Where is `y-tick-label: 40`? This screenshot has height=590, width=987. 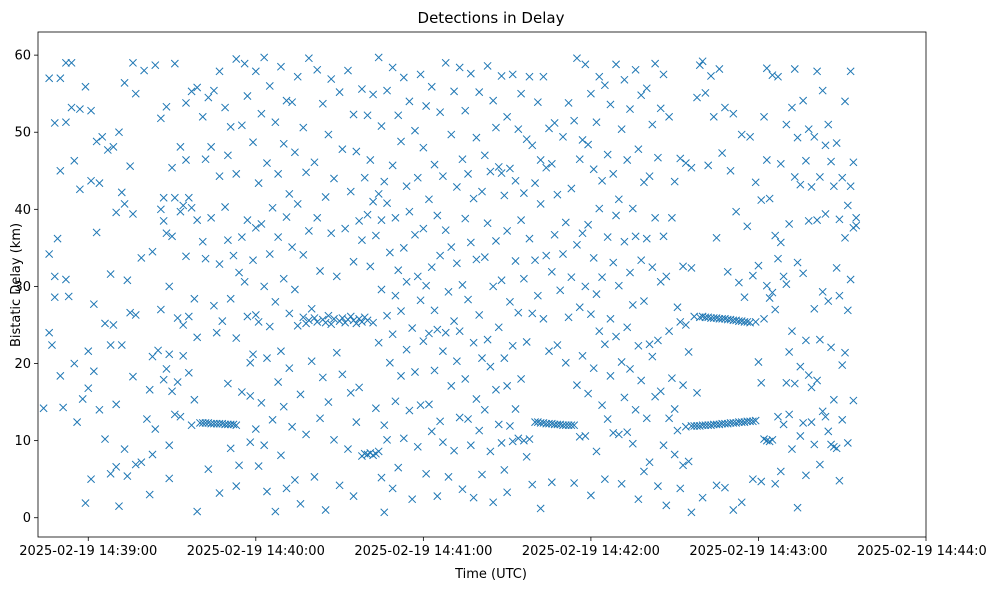 y-tick-label: 40 is located at coordinates (22, 210).